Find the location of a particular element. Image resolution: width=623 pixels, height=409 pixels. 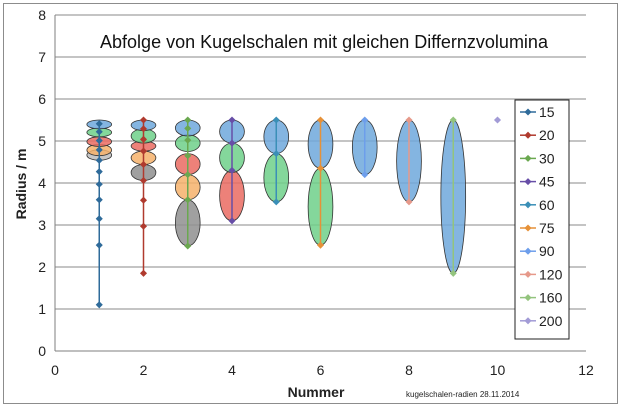

y-tick-label: 4 is located at coordinates (42, 183).